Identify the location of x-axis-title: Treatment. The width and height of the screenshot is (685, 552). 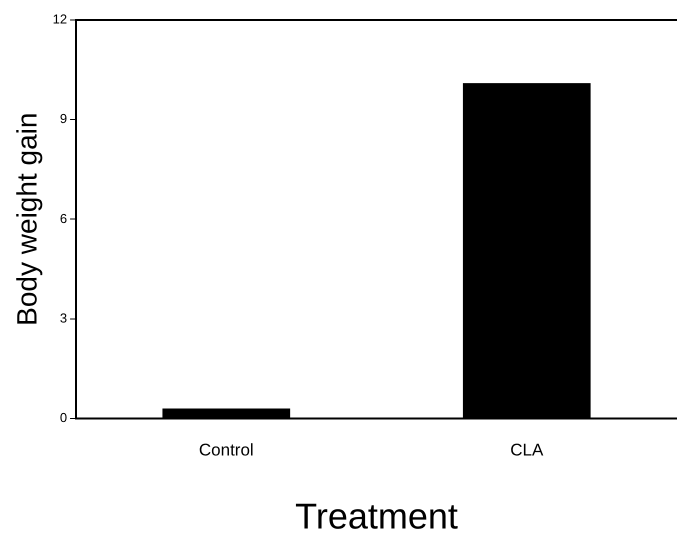
(376, 515).